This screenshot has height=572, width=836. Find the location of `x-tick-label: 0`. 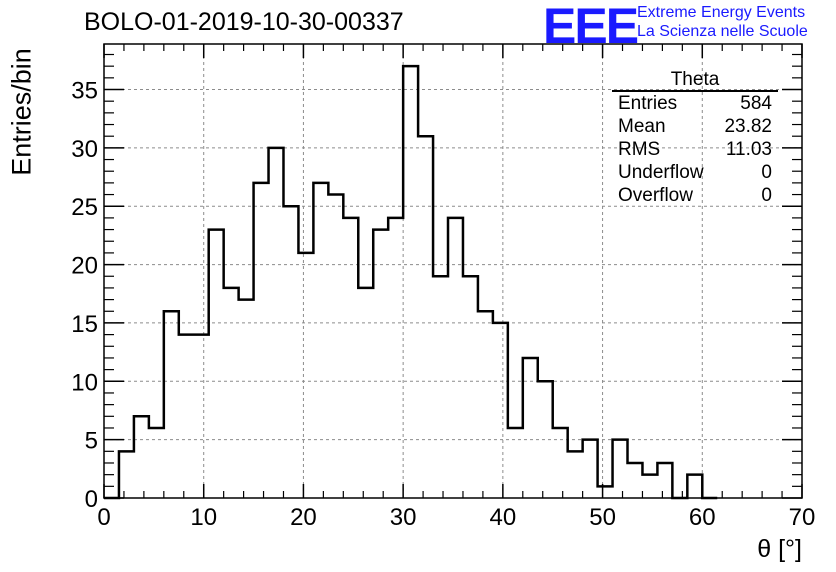

x-tick-label: 0 is located at coordinates (103, 517).